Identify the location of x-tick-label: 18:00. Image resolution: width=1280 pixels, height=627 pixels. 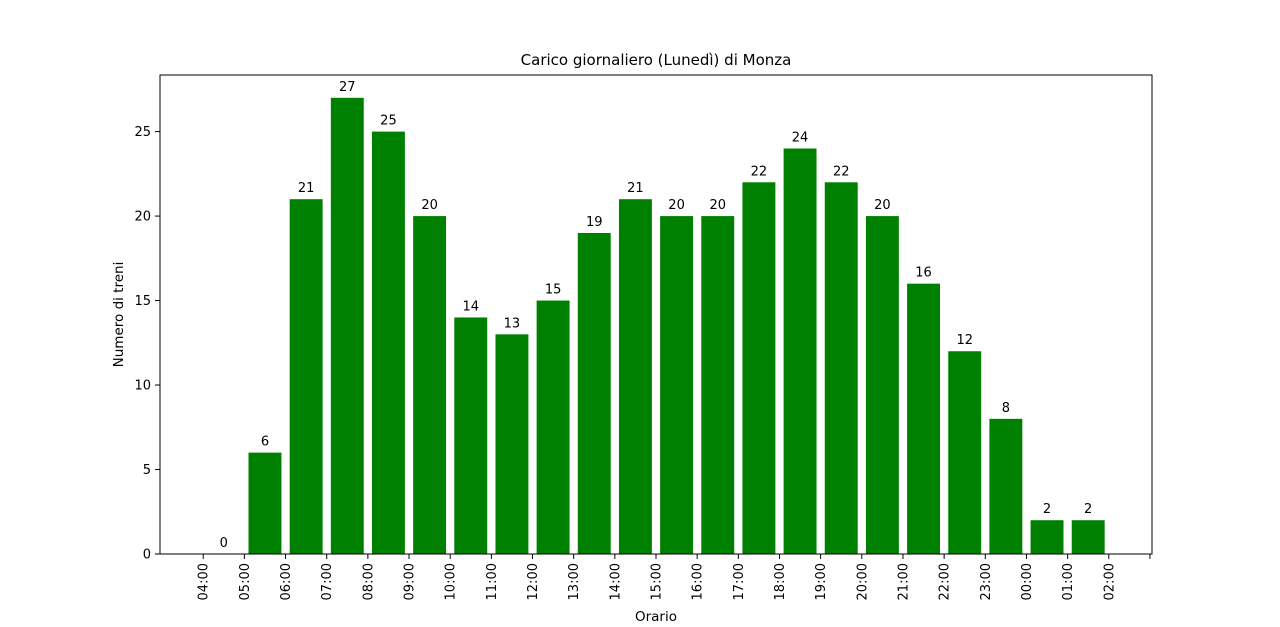
(780, 581).